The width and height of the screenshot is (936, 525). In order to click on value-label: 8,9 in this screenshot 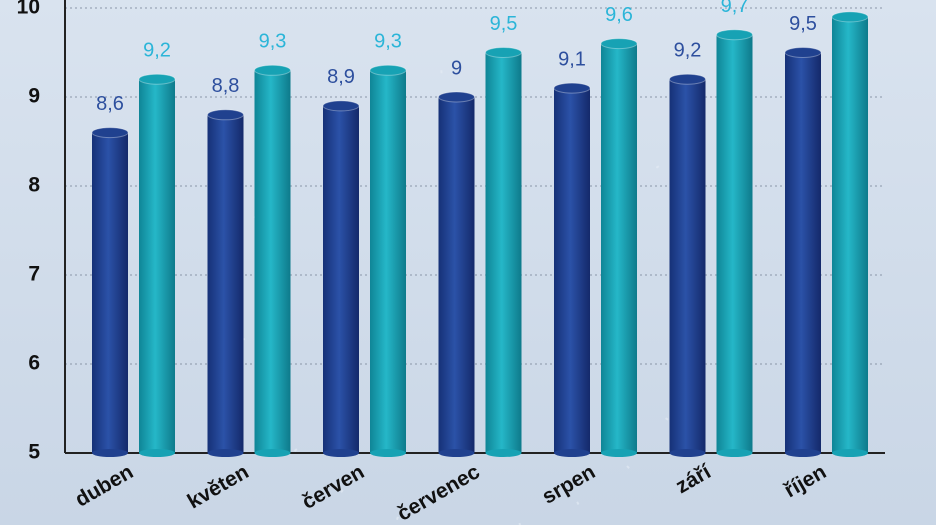, I will do `click(341, 77)`.